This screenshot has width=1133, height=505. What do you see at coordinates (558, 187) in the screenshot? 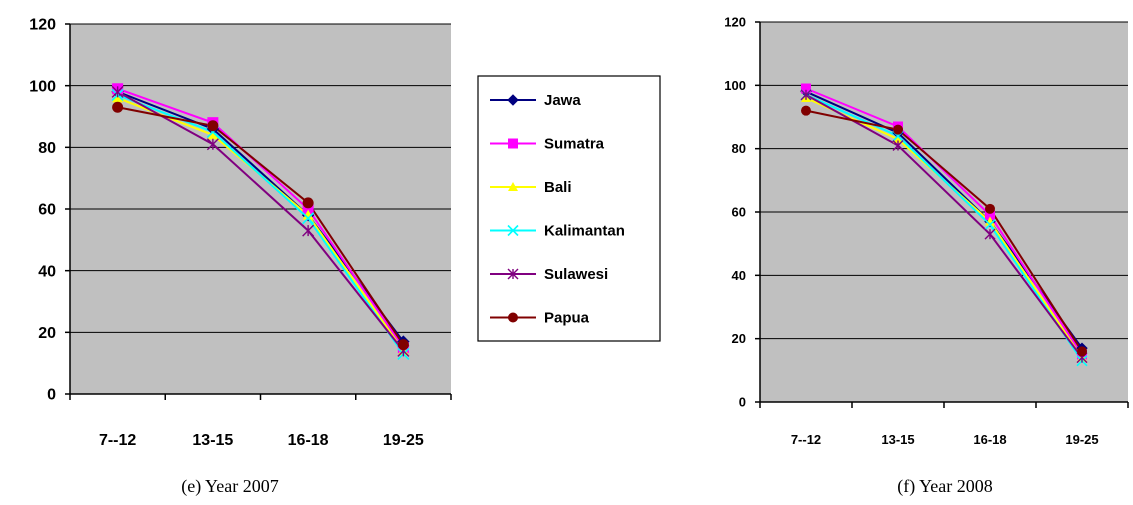
I see `legend-label: Bali` at bounding box center [558, 187].